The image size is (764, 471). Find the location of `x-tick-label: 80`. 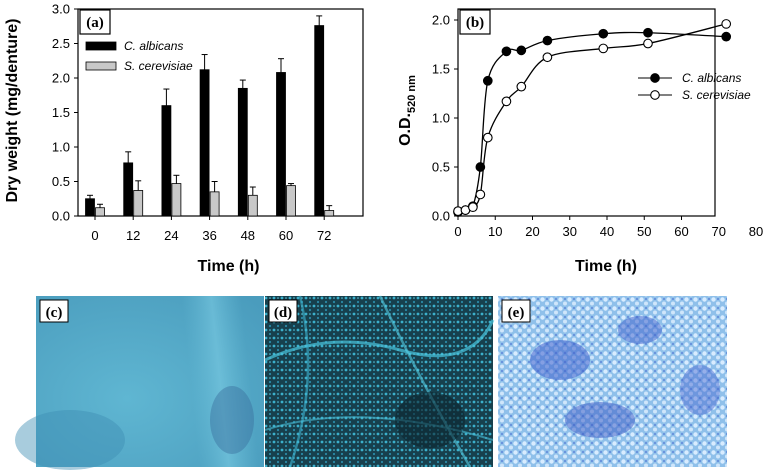

x-tick-label: 80 is located at coordinates (756, 231).